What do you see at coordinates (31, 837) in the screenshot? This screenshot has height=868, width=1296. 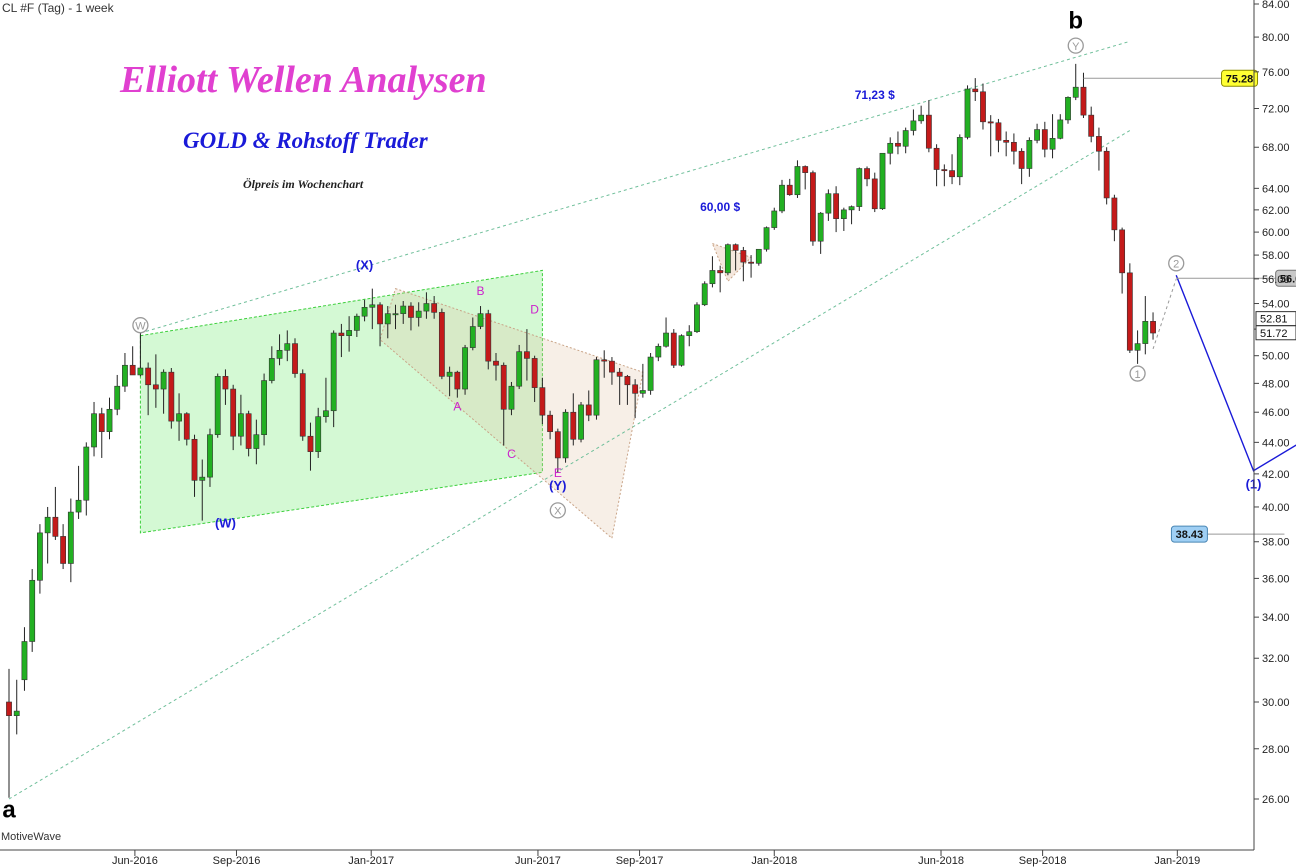 I see `brand-footer: MotiveWave` at bounding box center [31, 837].